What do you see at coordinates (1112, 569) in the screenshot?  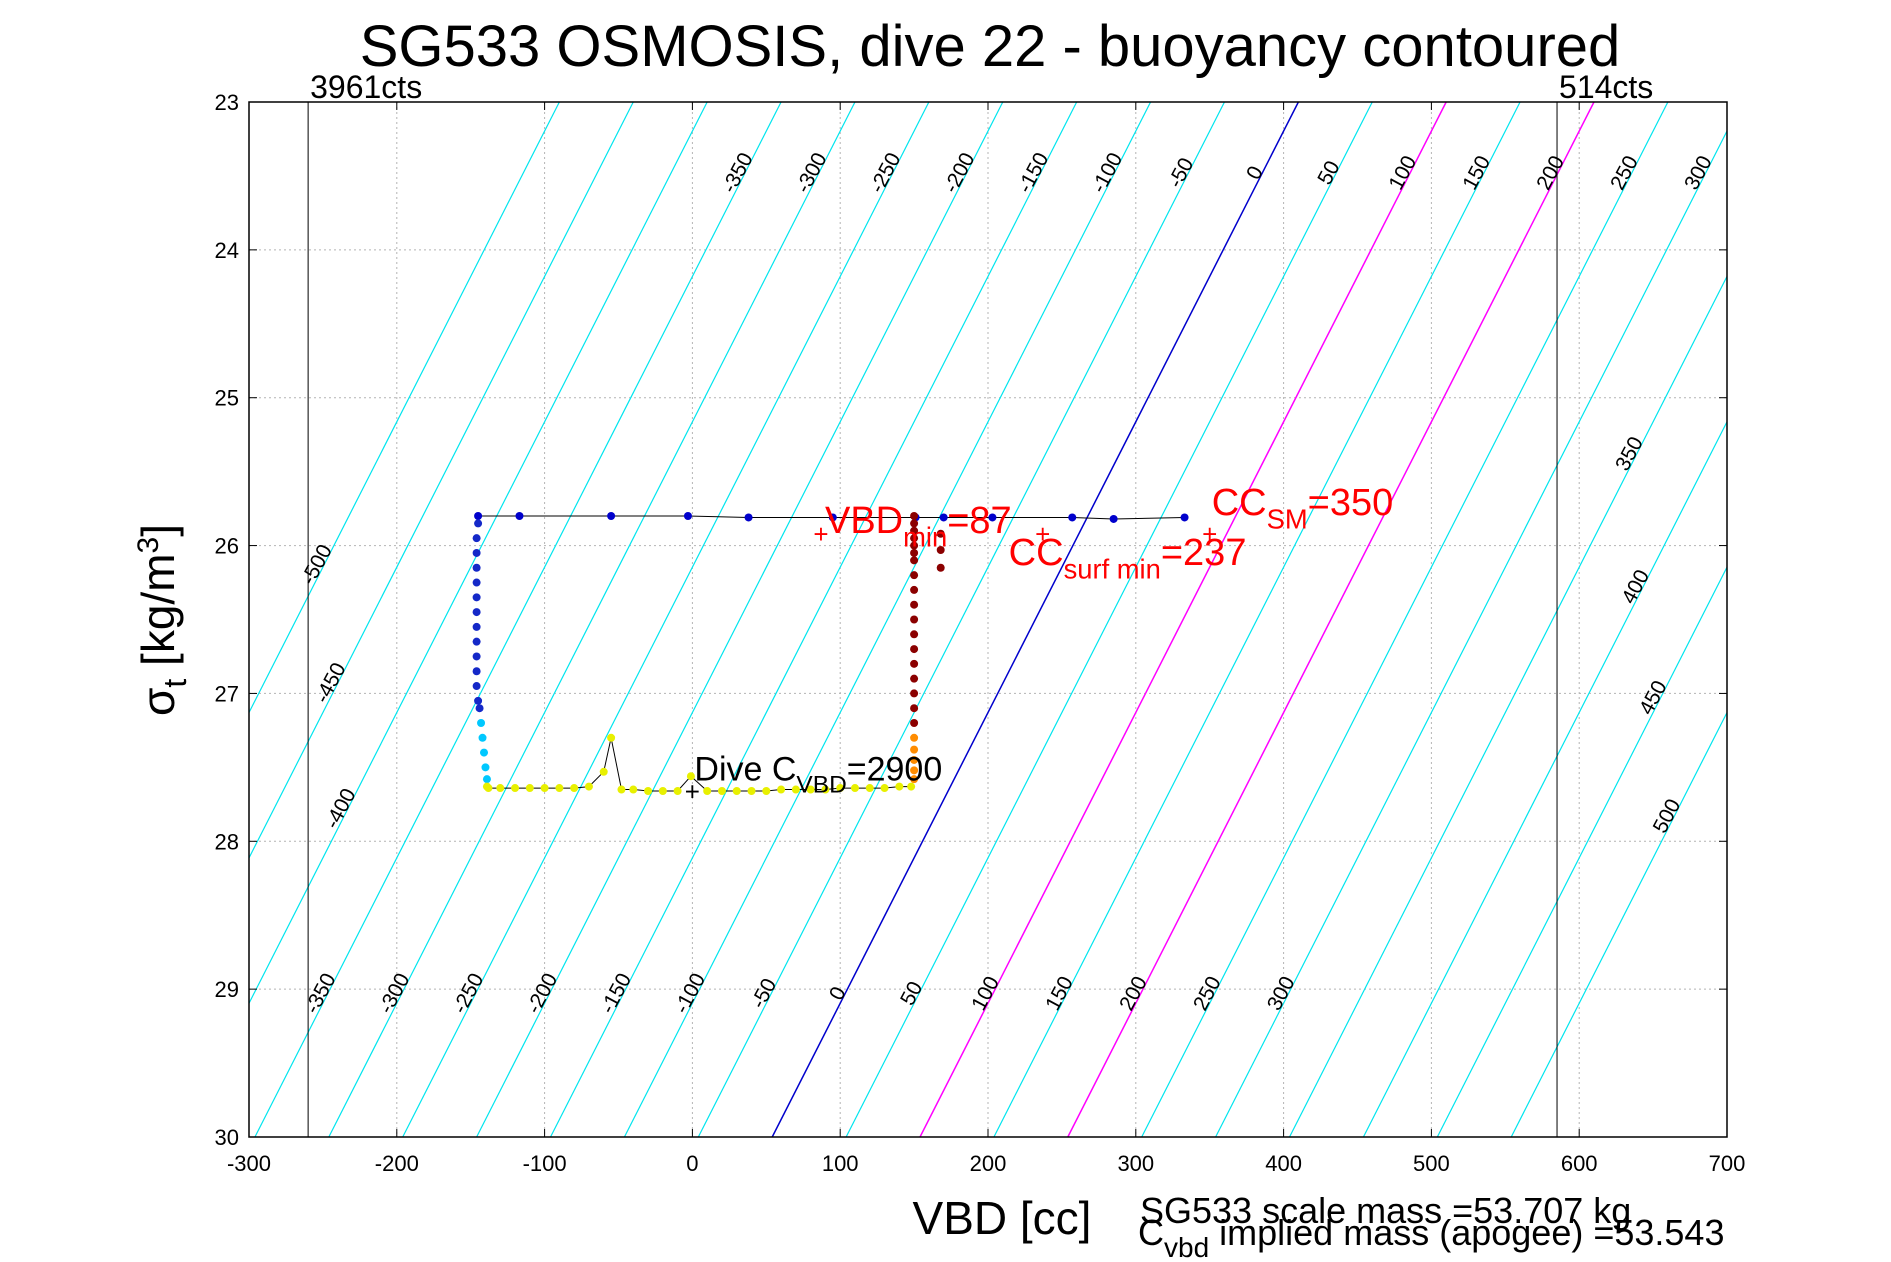 I see `cc-surf-min-subscript: surf min` at bounding box center [1112, 569].